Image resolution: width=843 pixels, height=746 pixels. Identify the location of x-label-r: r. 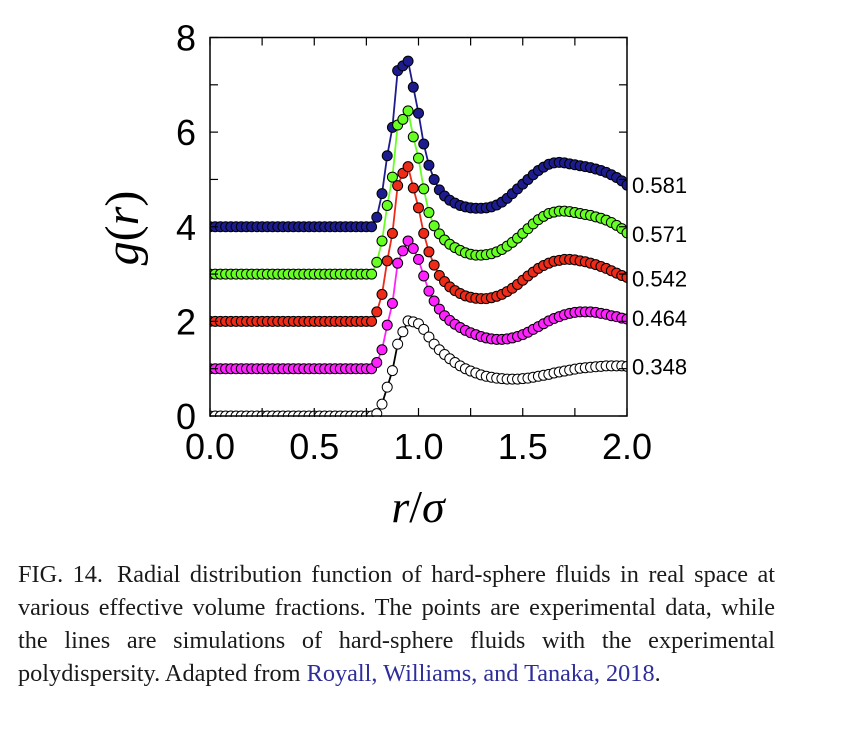
(400, 506).